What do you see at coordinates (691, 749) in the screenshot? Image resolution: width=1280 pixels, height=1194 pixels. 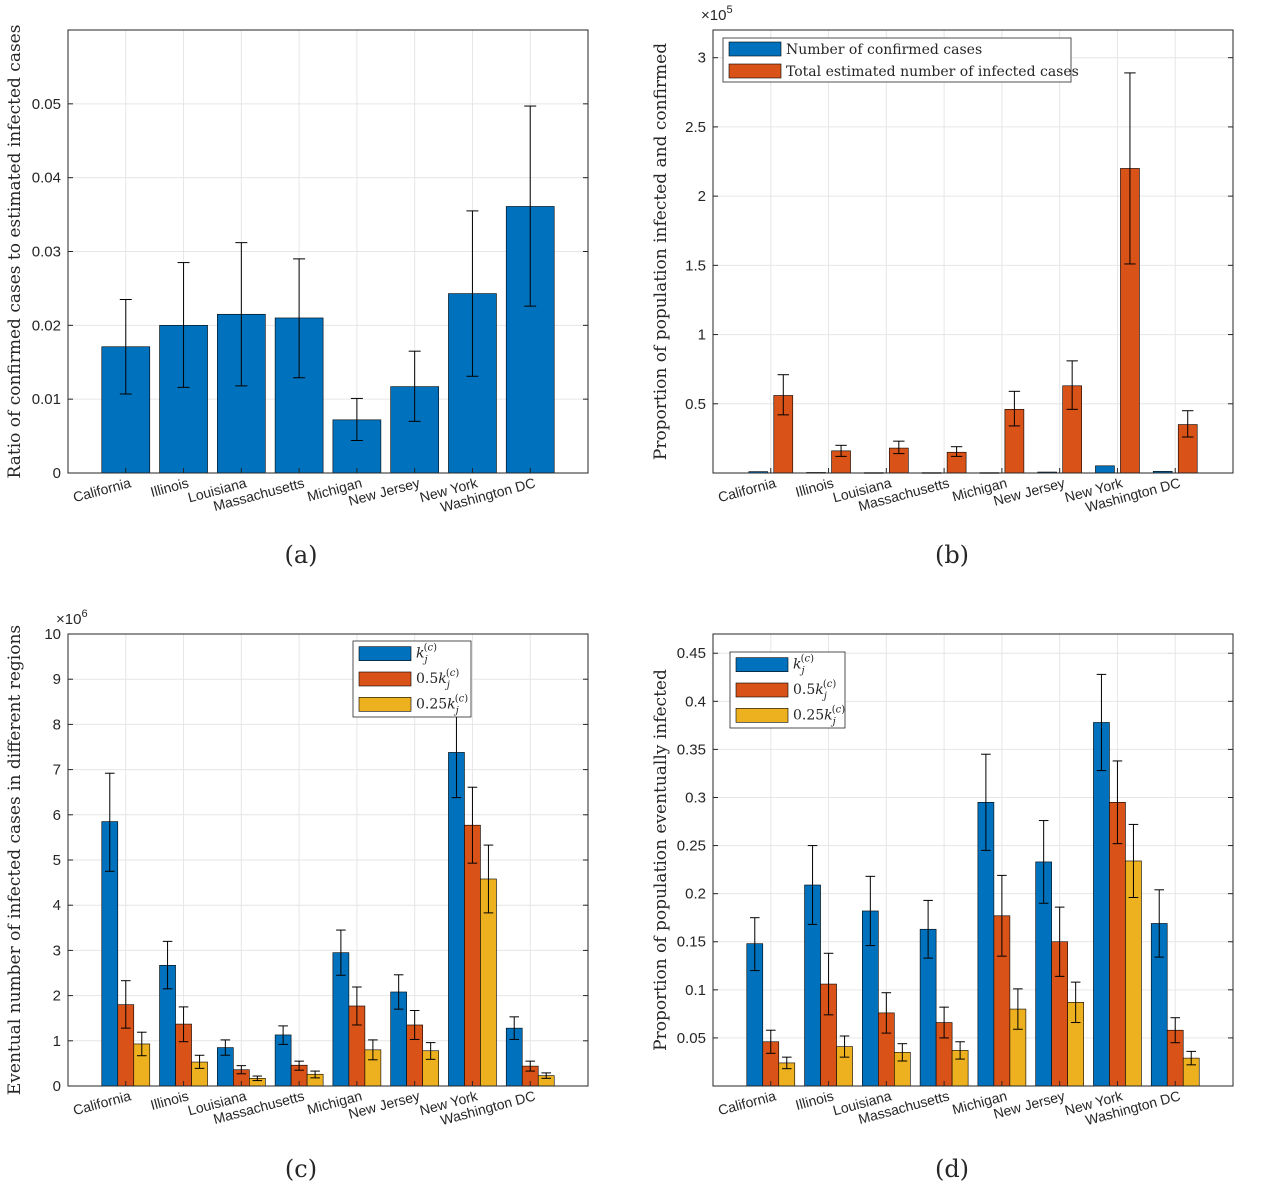 I see `y-tick-label: 0.35` at bounding box center [691, 749].